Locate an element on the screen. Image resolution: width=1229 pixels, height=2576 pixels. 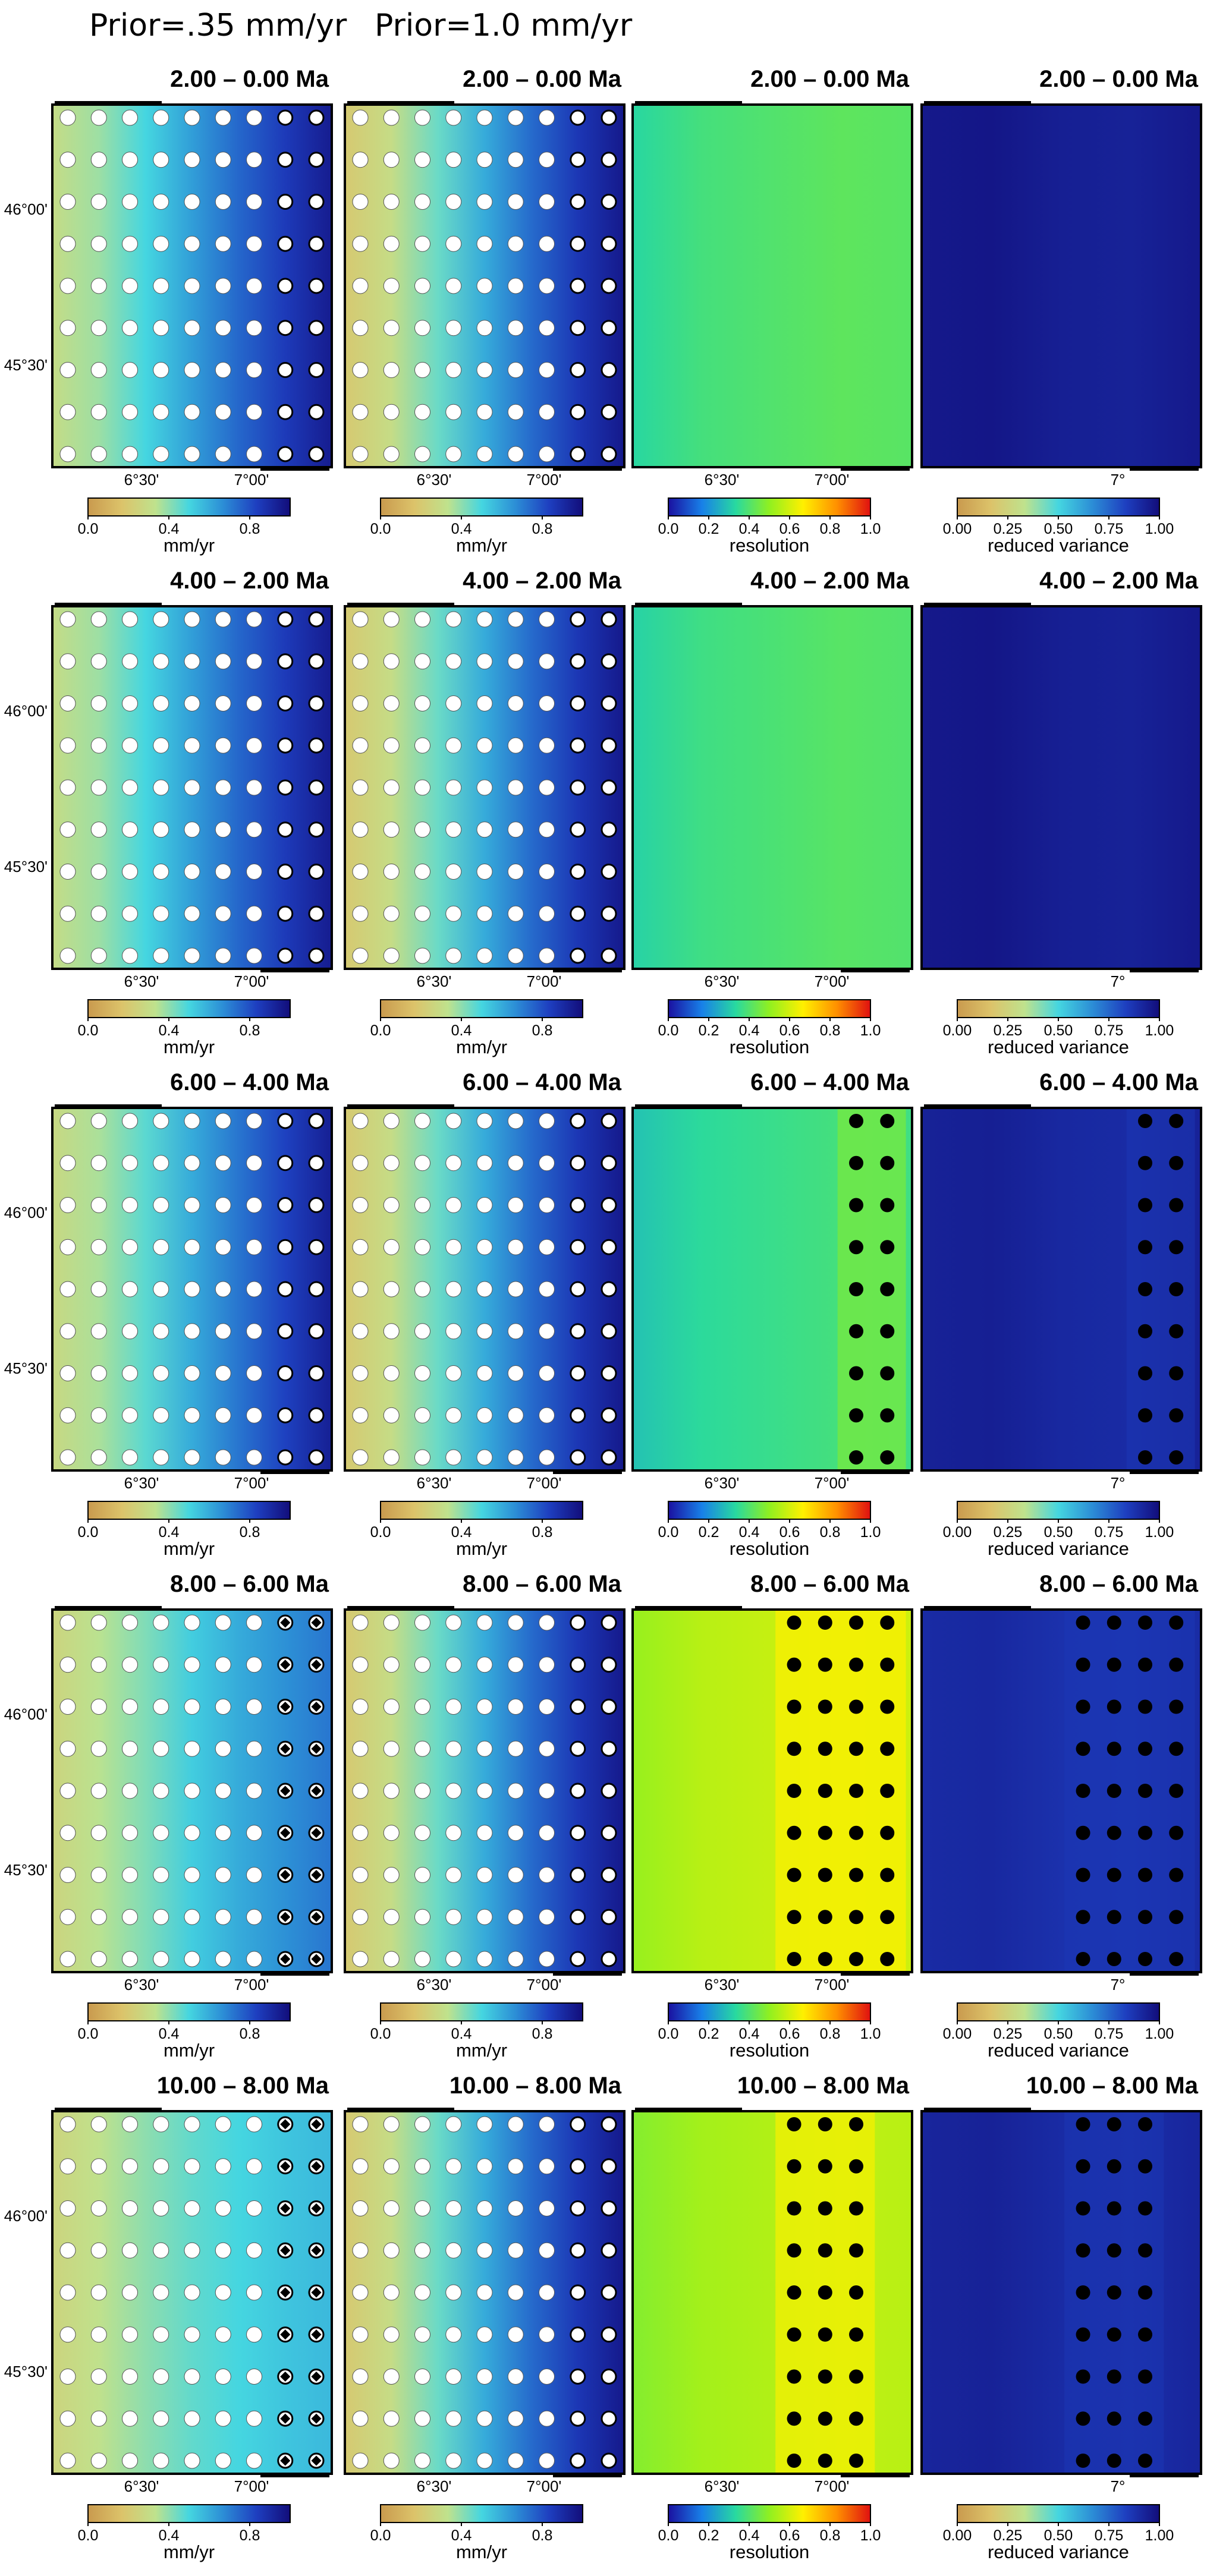
colorbar-tick-label: 0.75 is located at coordinates (1109, 1030).